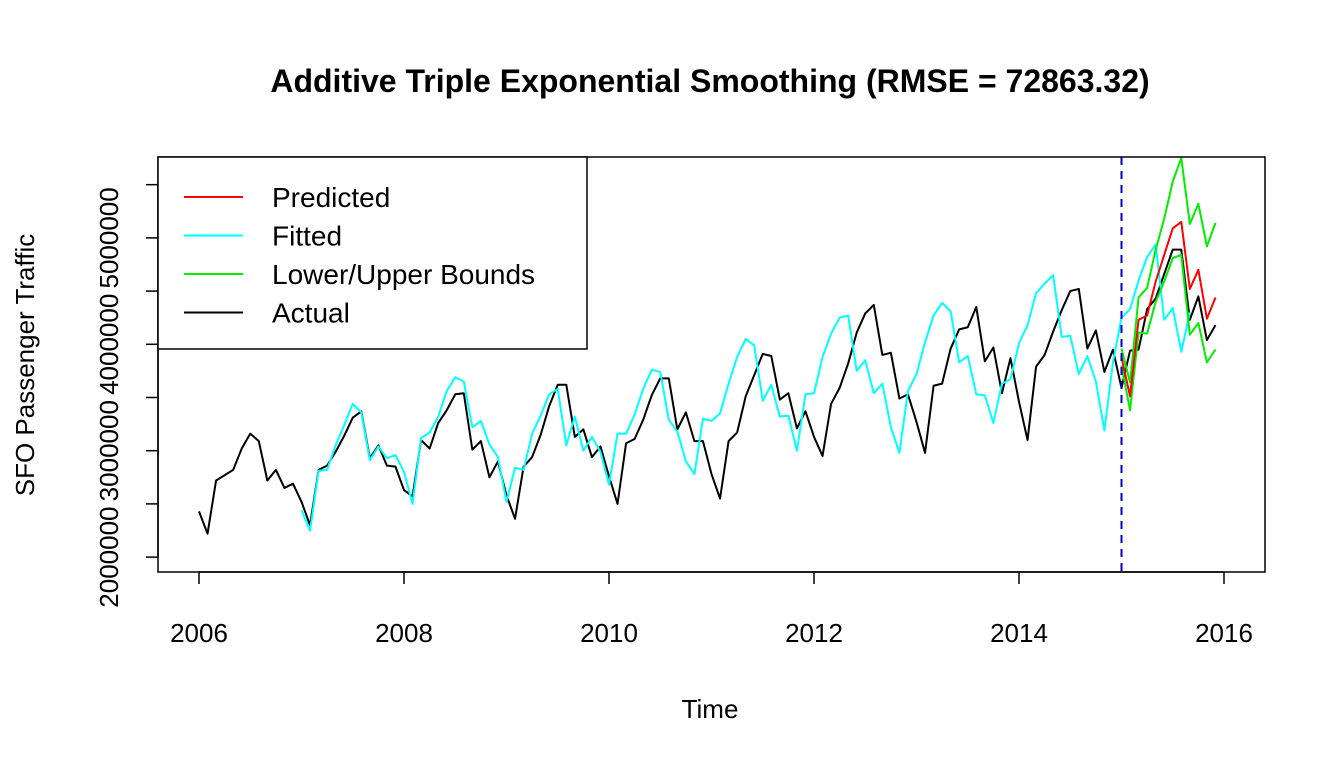 Image resolution: width=1344 pixels, height=768 pixels. What do you see at coordinates (814, 633) in the screenshot?
I see `x-tick-label: 2012` at bounding box center [814, 633].